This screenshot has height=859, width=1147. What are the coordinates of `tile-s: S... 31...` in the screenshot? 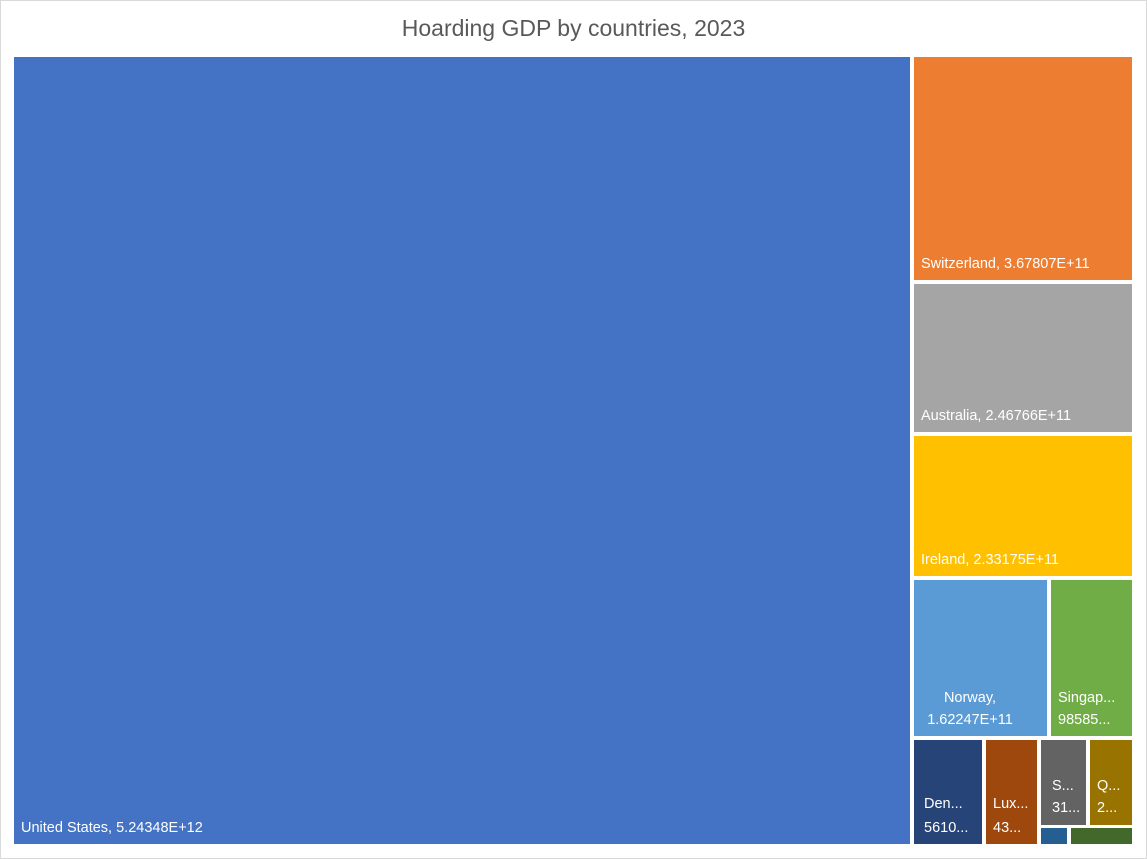 It's located at (1063, 782).